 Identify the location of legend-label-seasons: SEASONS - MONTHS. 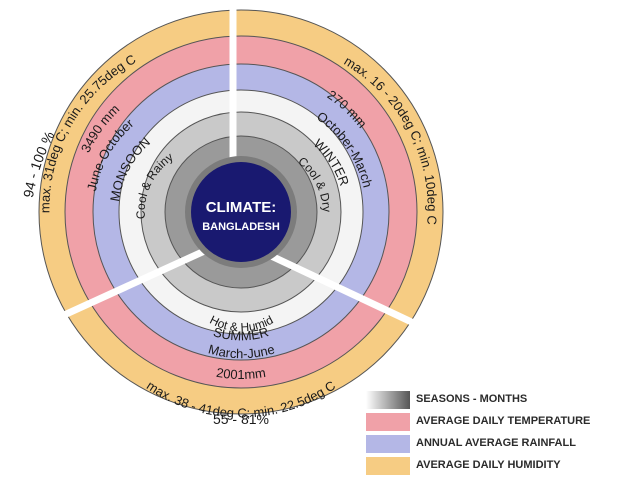
(472, 399).